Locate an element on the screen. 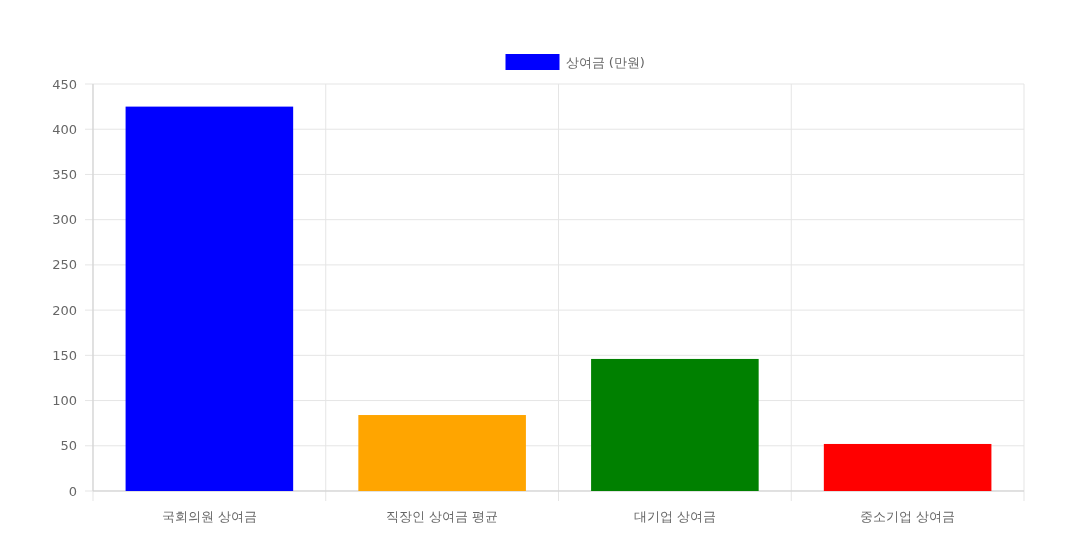  y-tick-label: 350 is located at coordinates (64, 174).